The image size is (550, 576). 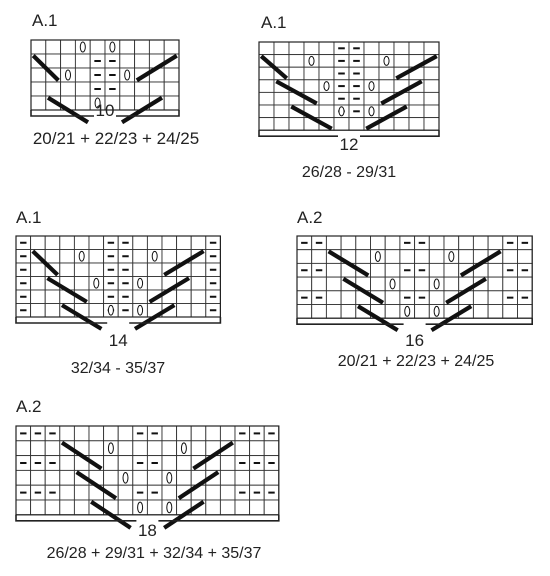 What do you see at coordinates (45, 20) in the screenshot?
I see `chart-title: A.1` at bounding box center [45, 20].